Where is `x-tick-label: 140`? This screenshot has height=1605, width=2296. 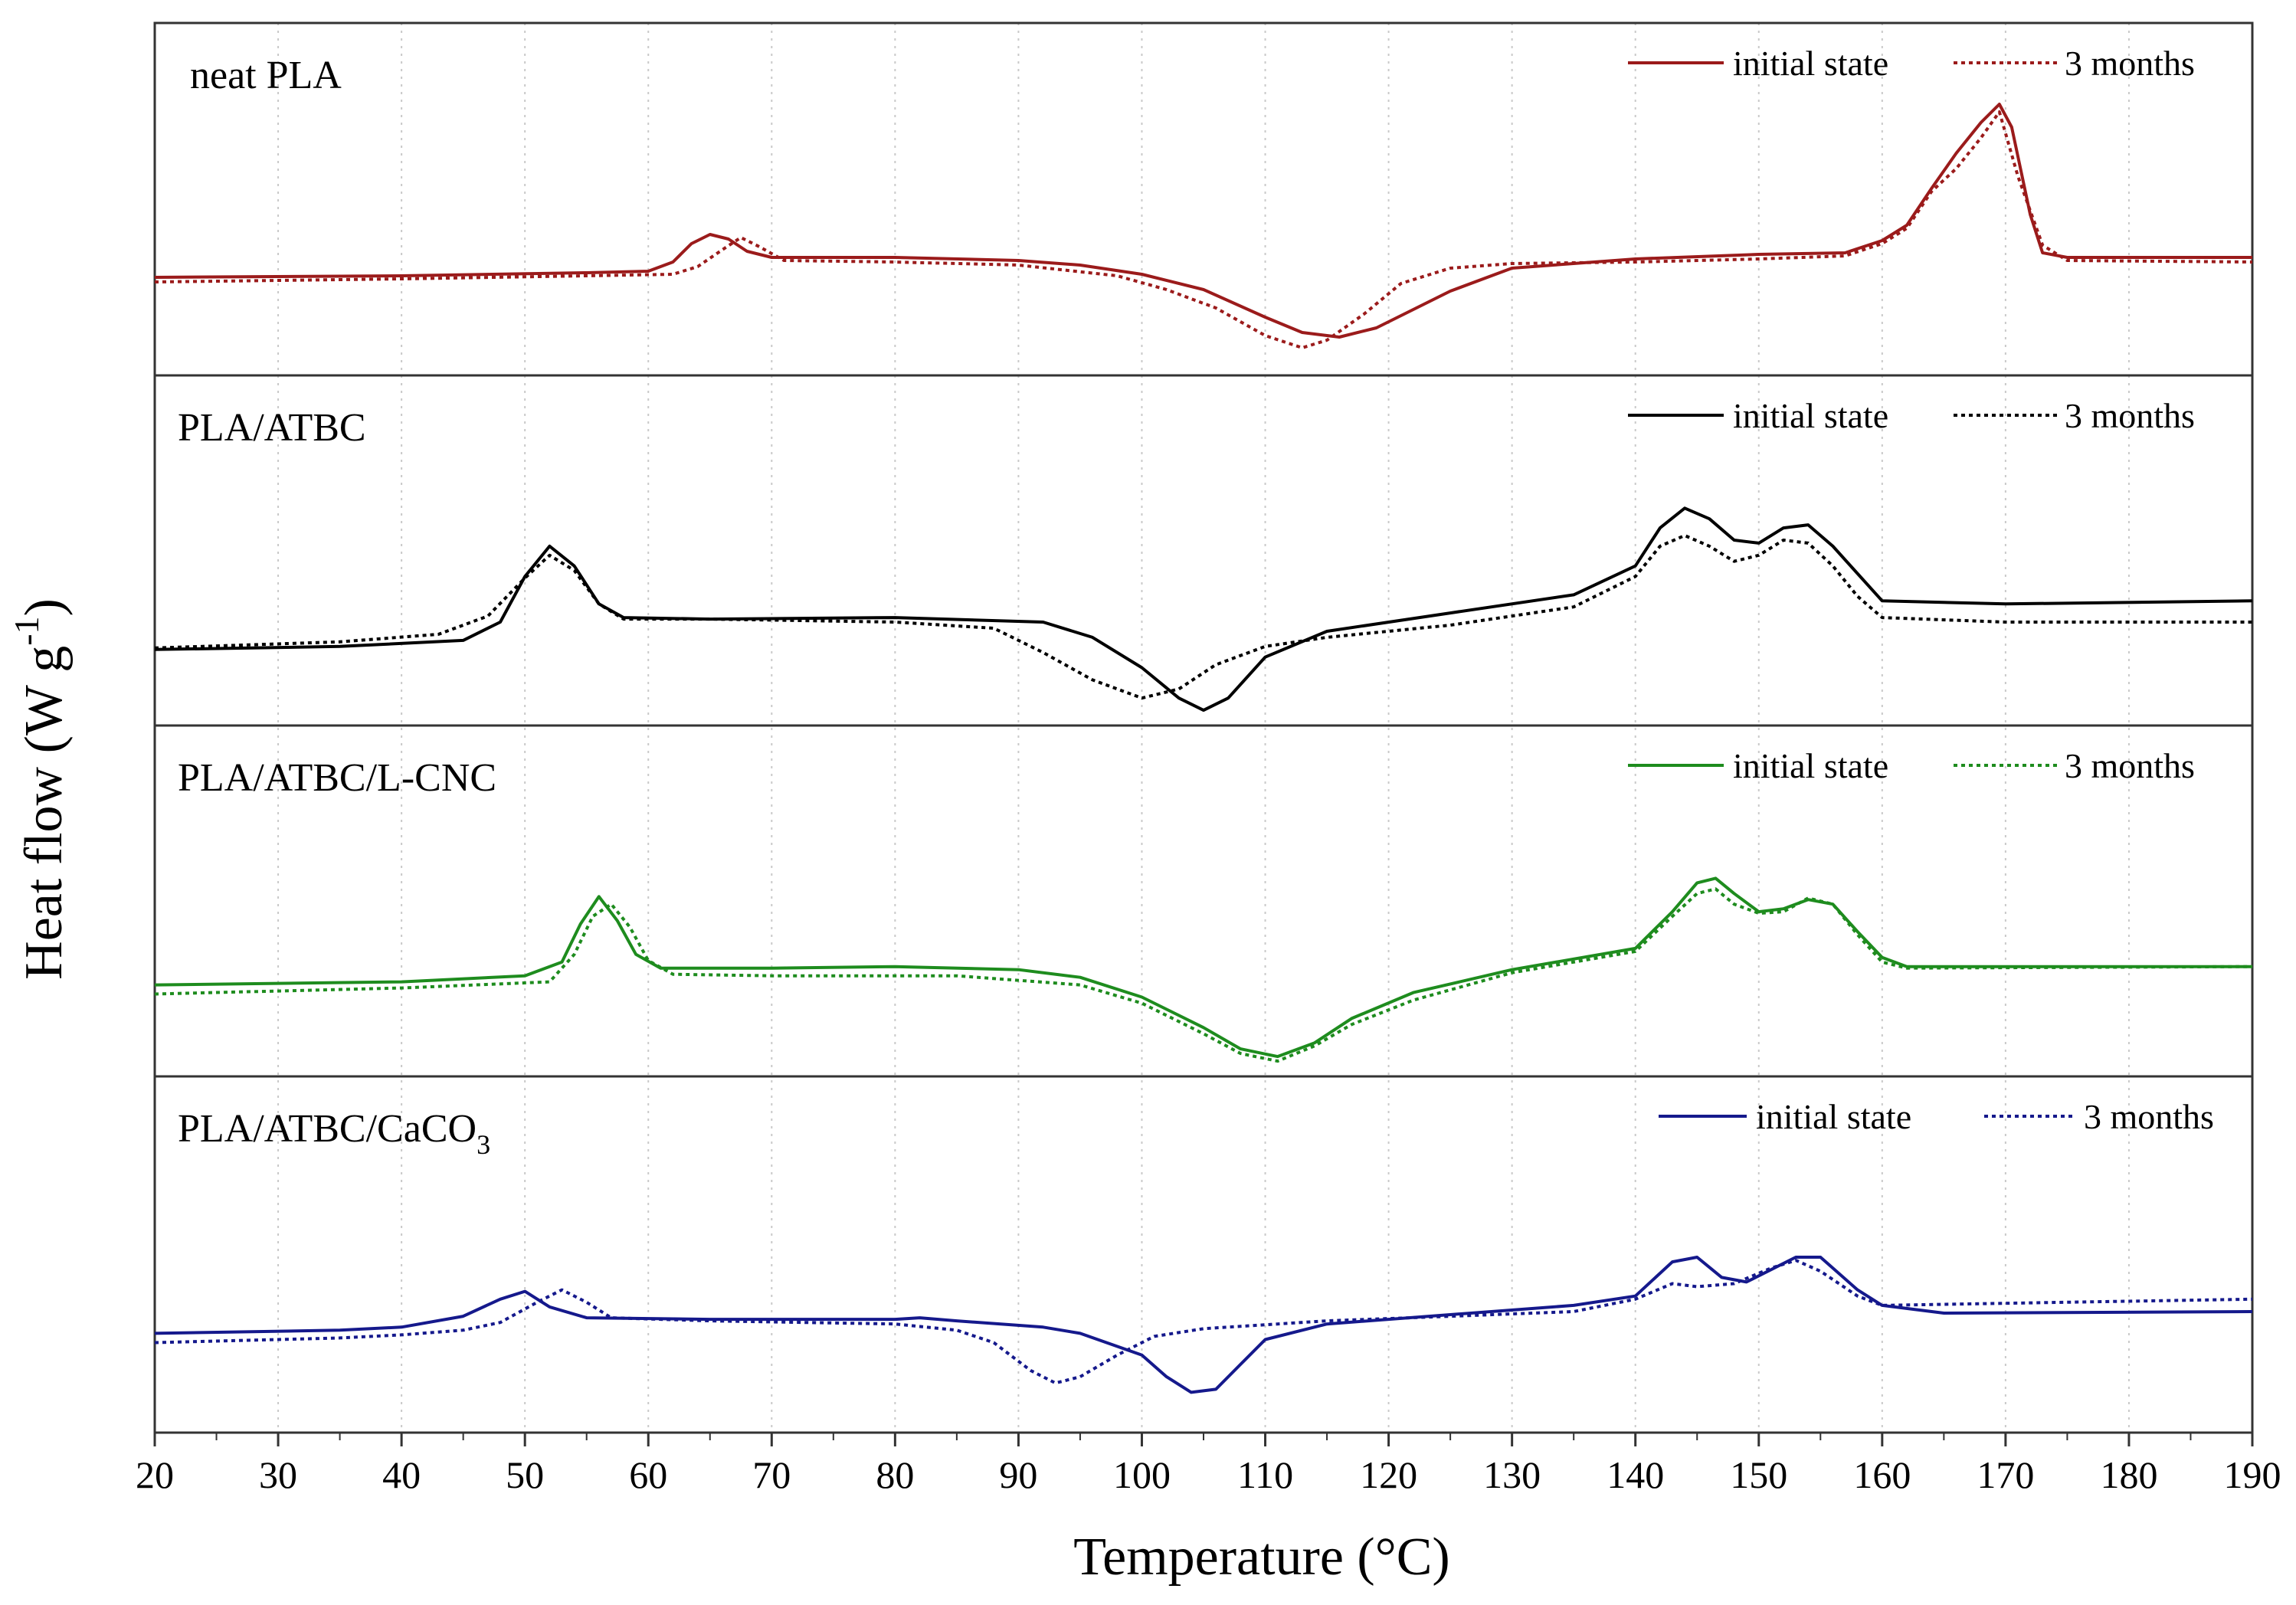 x-tick-label: 140 is located at coordinates (1635, 1474).